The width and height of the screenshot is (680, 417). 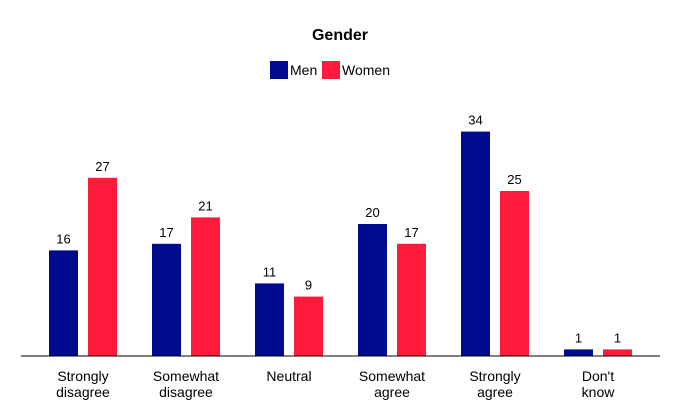 What do you see at coordinates (617, 337) in the screenshot?
I see `value-label-women-5: 1` at bounding box center [617, 337].